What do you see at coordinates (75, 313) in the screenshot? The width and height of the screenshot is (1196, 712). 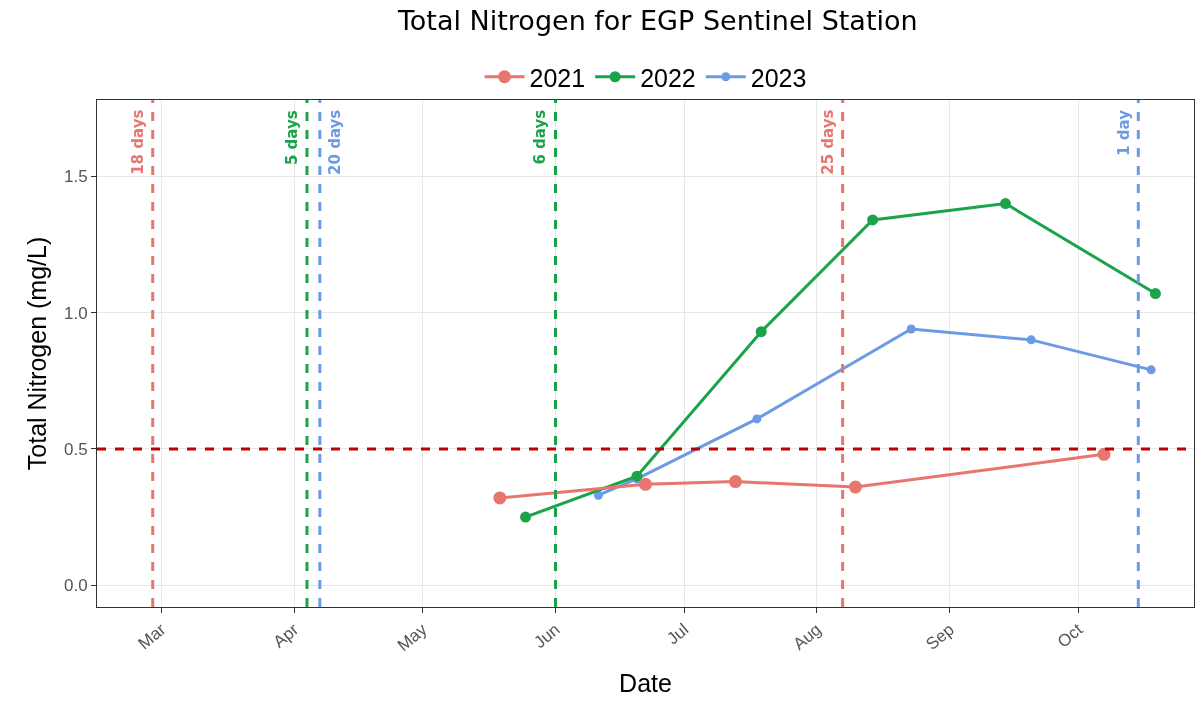 I see `y-tick-label: 1.0` at bounding box center [75, 313].